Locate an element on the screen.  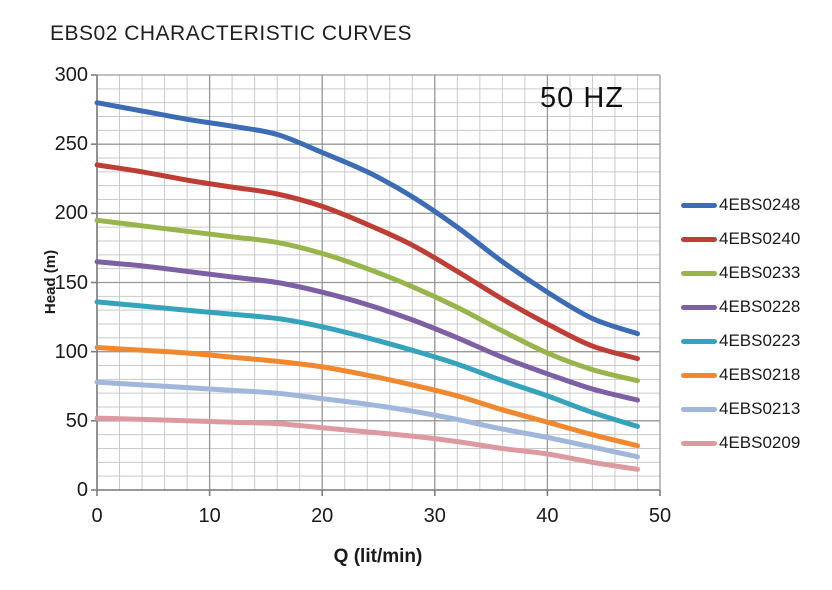
legend-label: 4EBS0240 is located at coordinates (760, 238).